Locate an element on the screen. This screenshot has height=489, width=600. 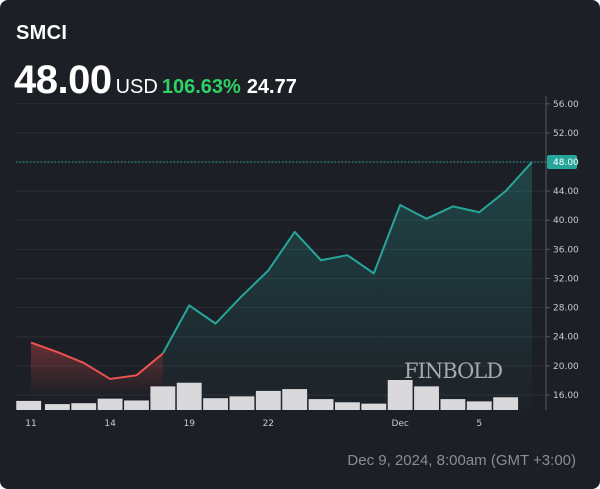
x-tick-label: 19 is located at coordinates (189, 424).